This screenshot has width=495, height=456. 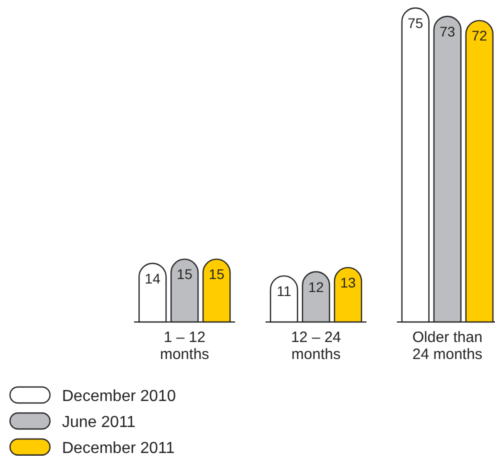 What do you see at coordinates (185, 346) in the screenshot?
I see `x-tick-label: 1 – 12 months` at bounding box center [185, 346].